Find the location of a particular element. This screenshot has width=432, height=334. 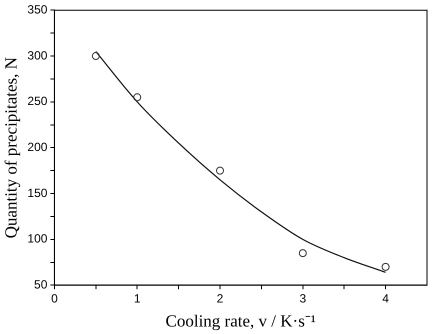

x-tick-label: 3 is located at coordinates (302, 299).